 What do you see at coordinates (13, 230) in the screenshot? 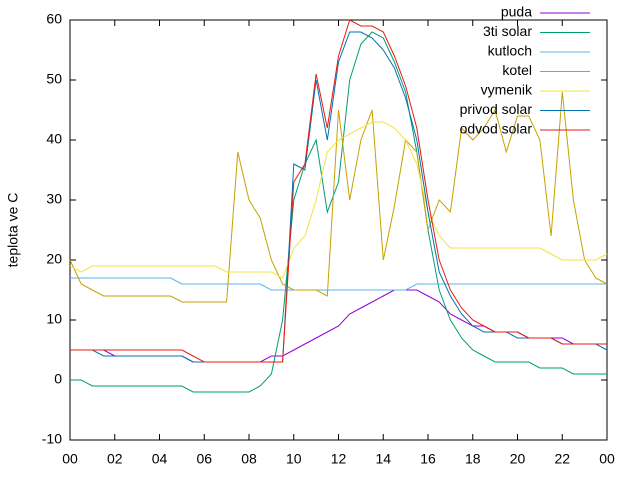
I see `y-axis-label: teplota ve C` at bounding box center [13, 230].